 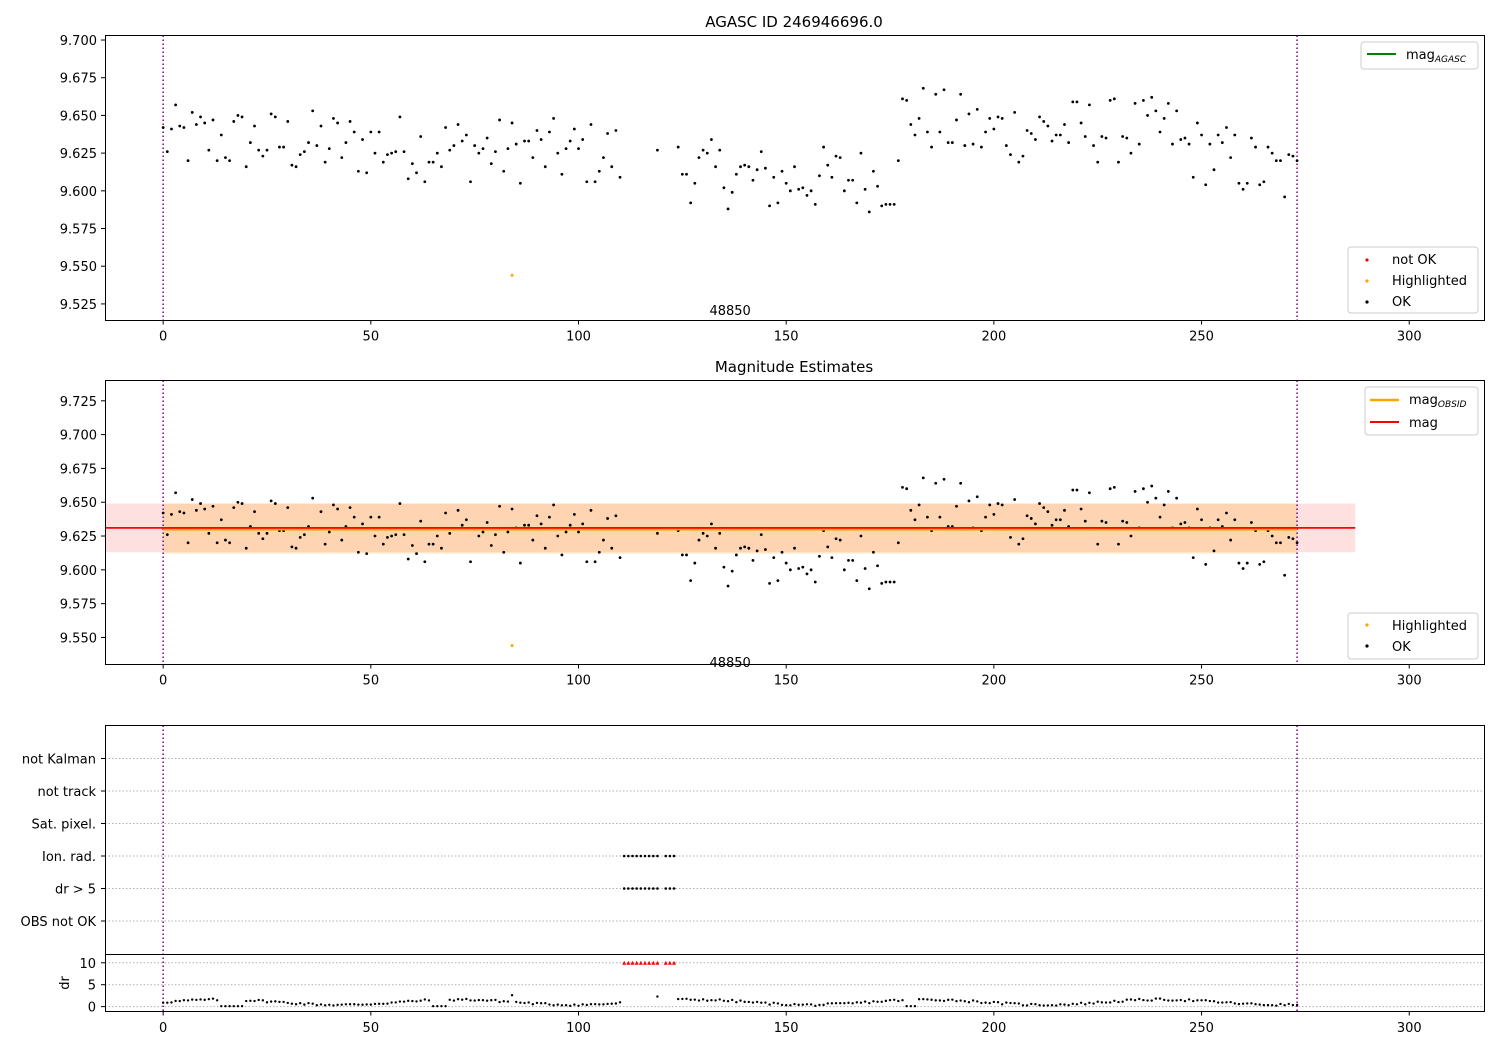 I want to click on legend2-highlighted-label: Highlighted, so click(x=1429, y=626).